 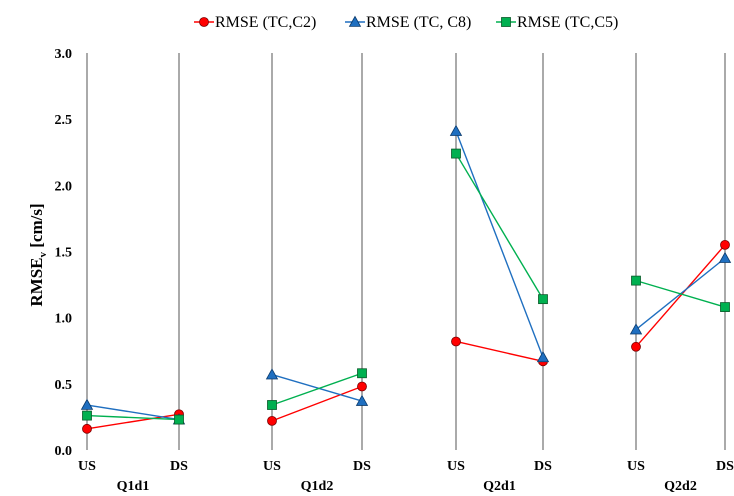 I want to click on y-axis-label-unit: [cm/s], so click(x=36, y=227).